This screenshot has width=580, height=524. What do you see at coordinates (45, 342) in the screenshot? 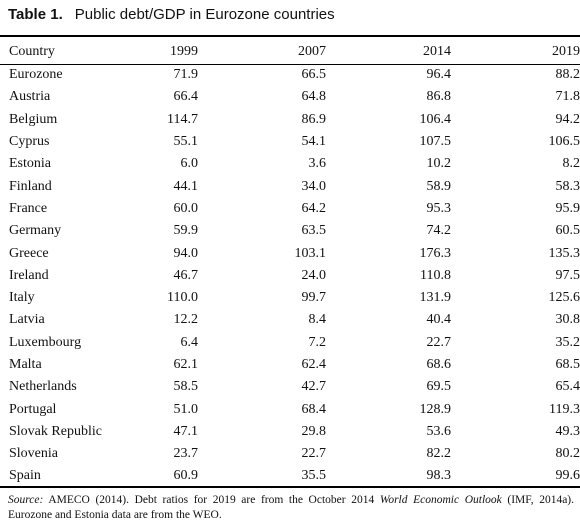
I see `cell-country: Luxembourg` at bounding box center [45, 342].